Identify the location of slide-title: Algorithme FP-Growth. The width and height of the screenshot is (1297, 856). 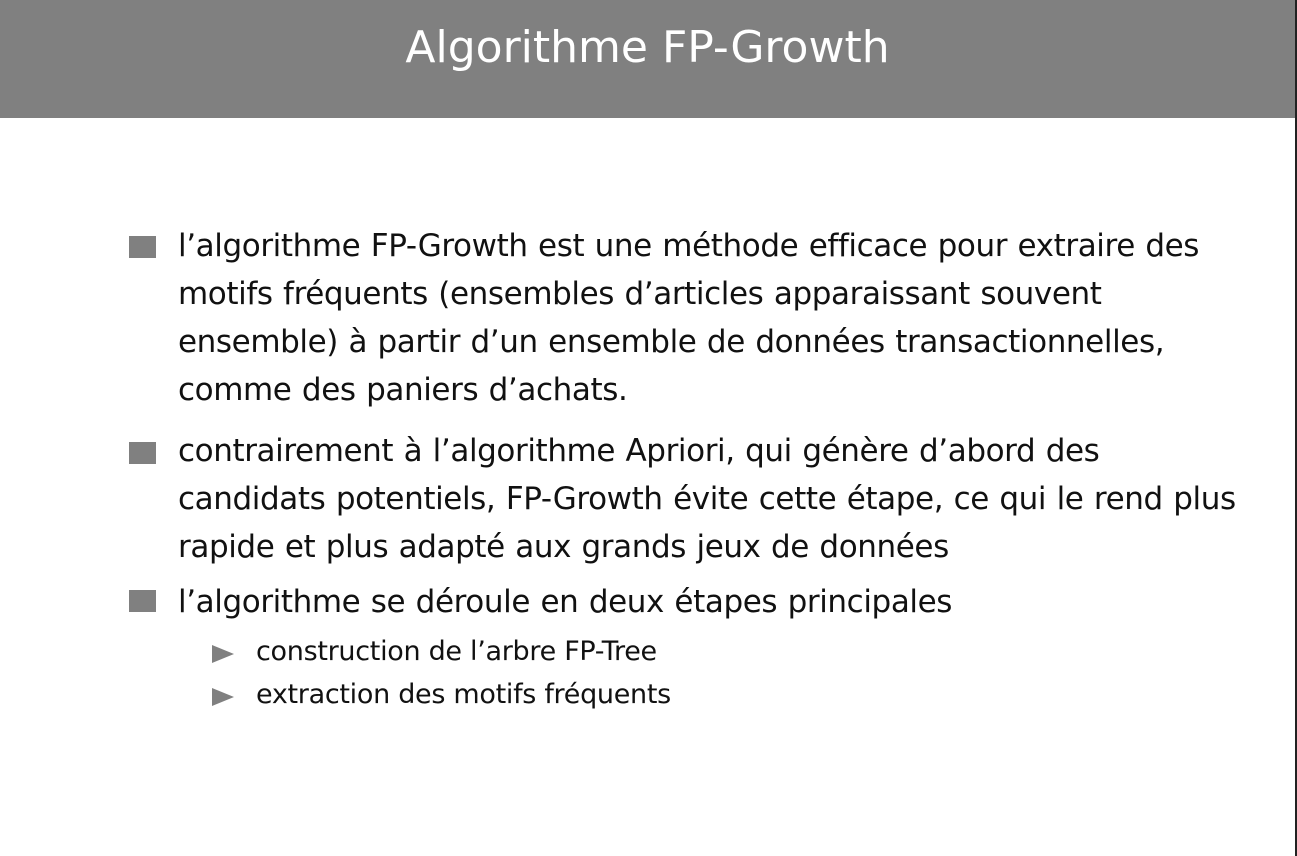
(647, 47).